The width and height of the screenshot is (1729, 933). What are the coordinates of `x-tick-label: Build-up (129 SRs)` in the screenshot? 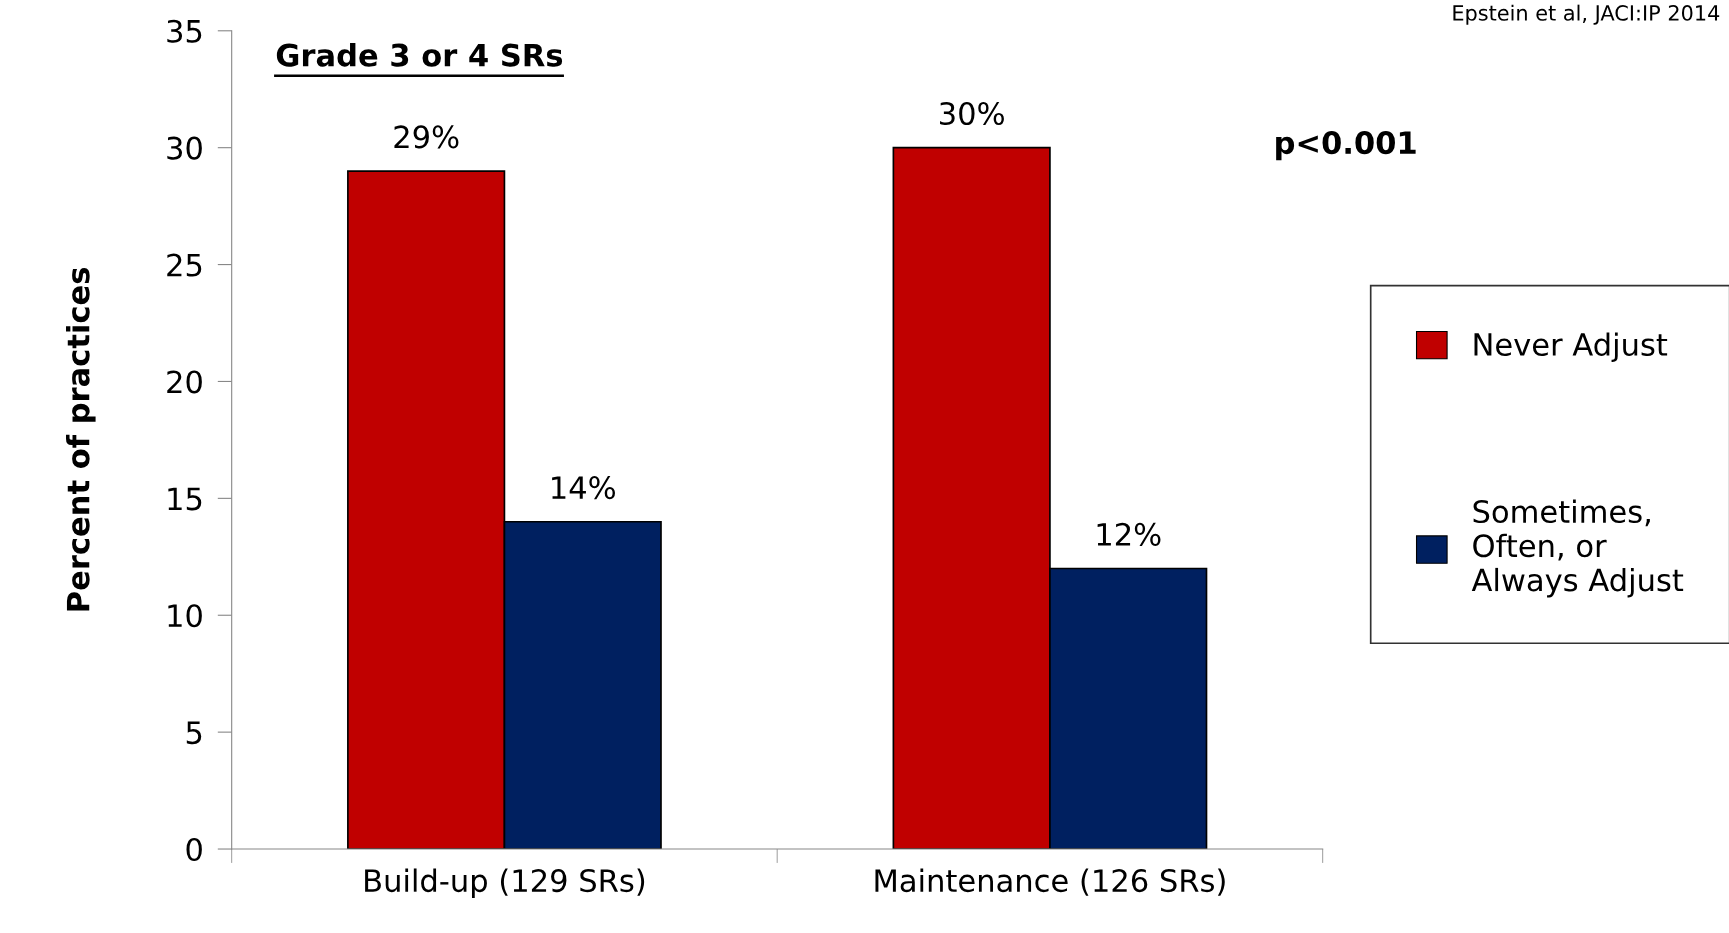 It's located at (505, 883).